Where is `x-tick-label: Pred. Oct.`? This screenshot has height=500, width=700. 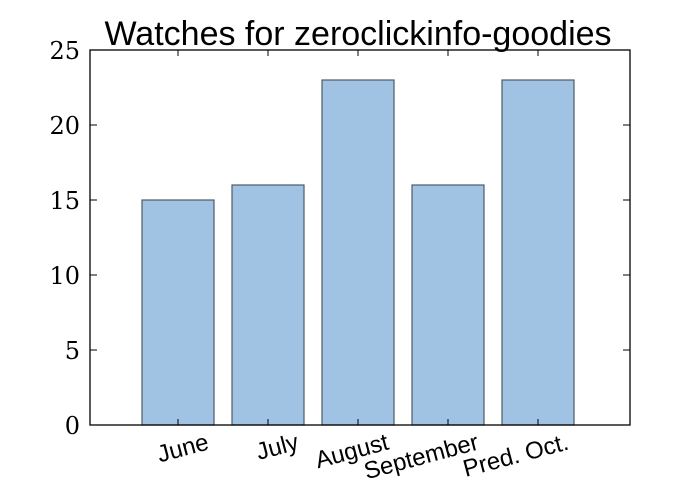
x-tick-label: Pred. Oct. is located at coordinates (515, 456).